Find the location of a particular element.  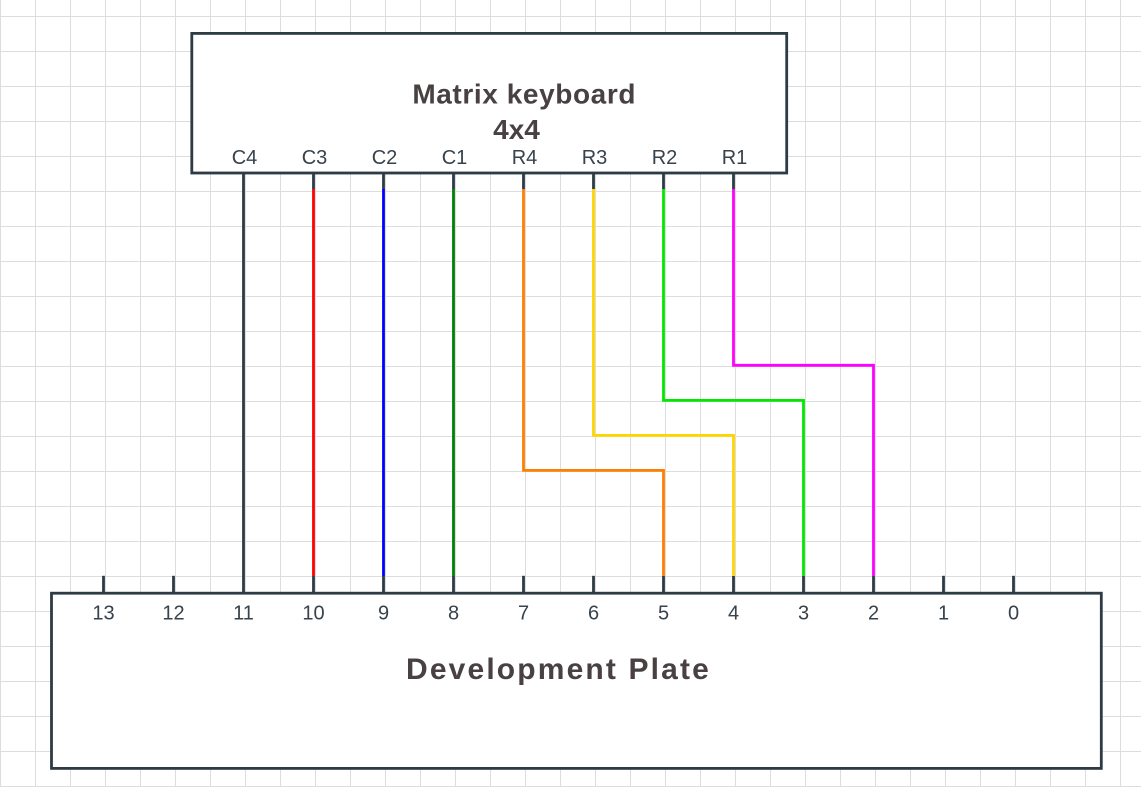

svg-text: 11 is located at coordinates (243, 614).